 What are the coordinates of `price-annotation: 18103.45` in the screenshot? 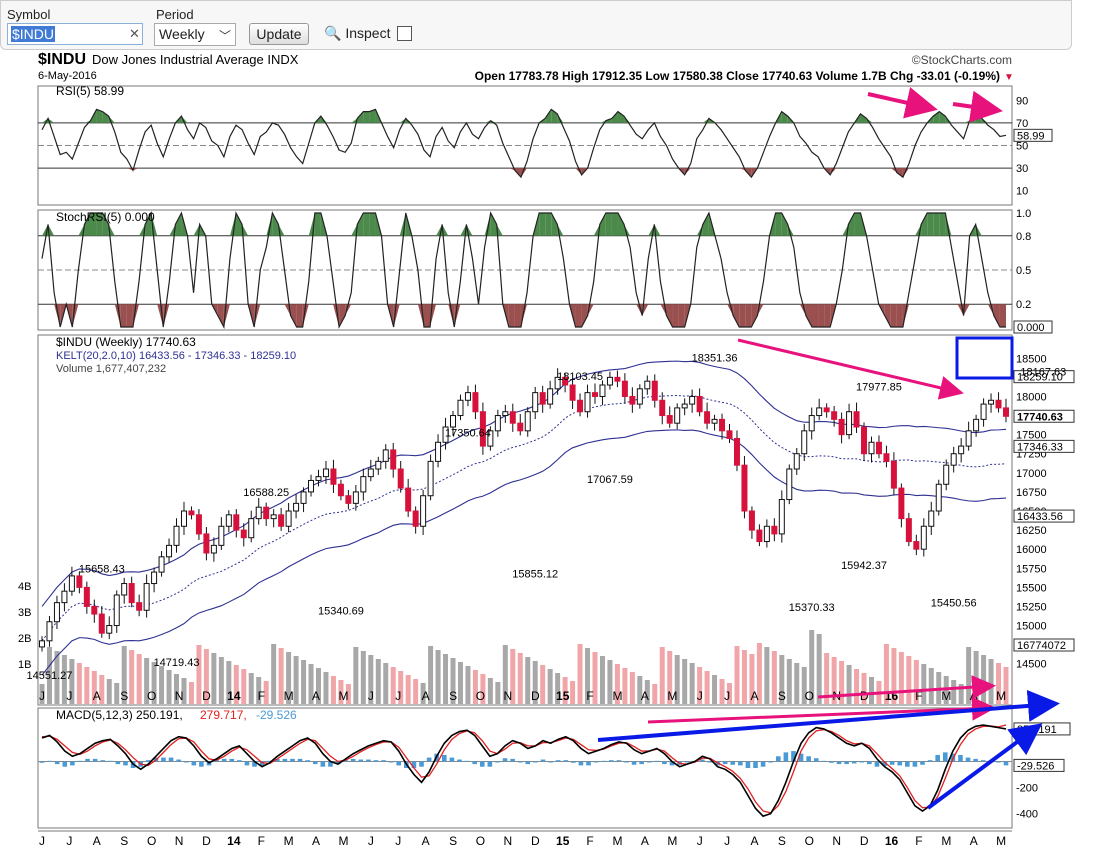 It's located at (580, 377).